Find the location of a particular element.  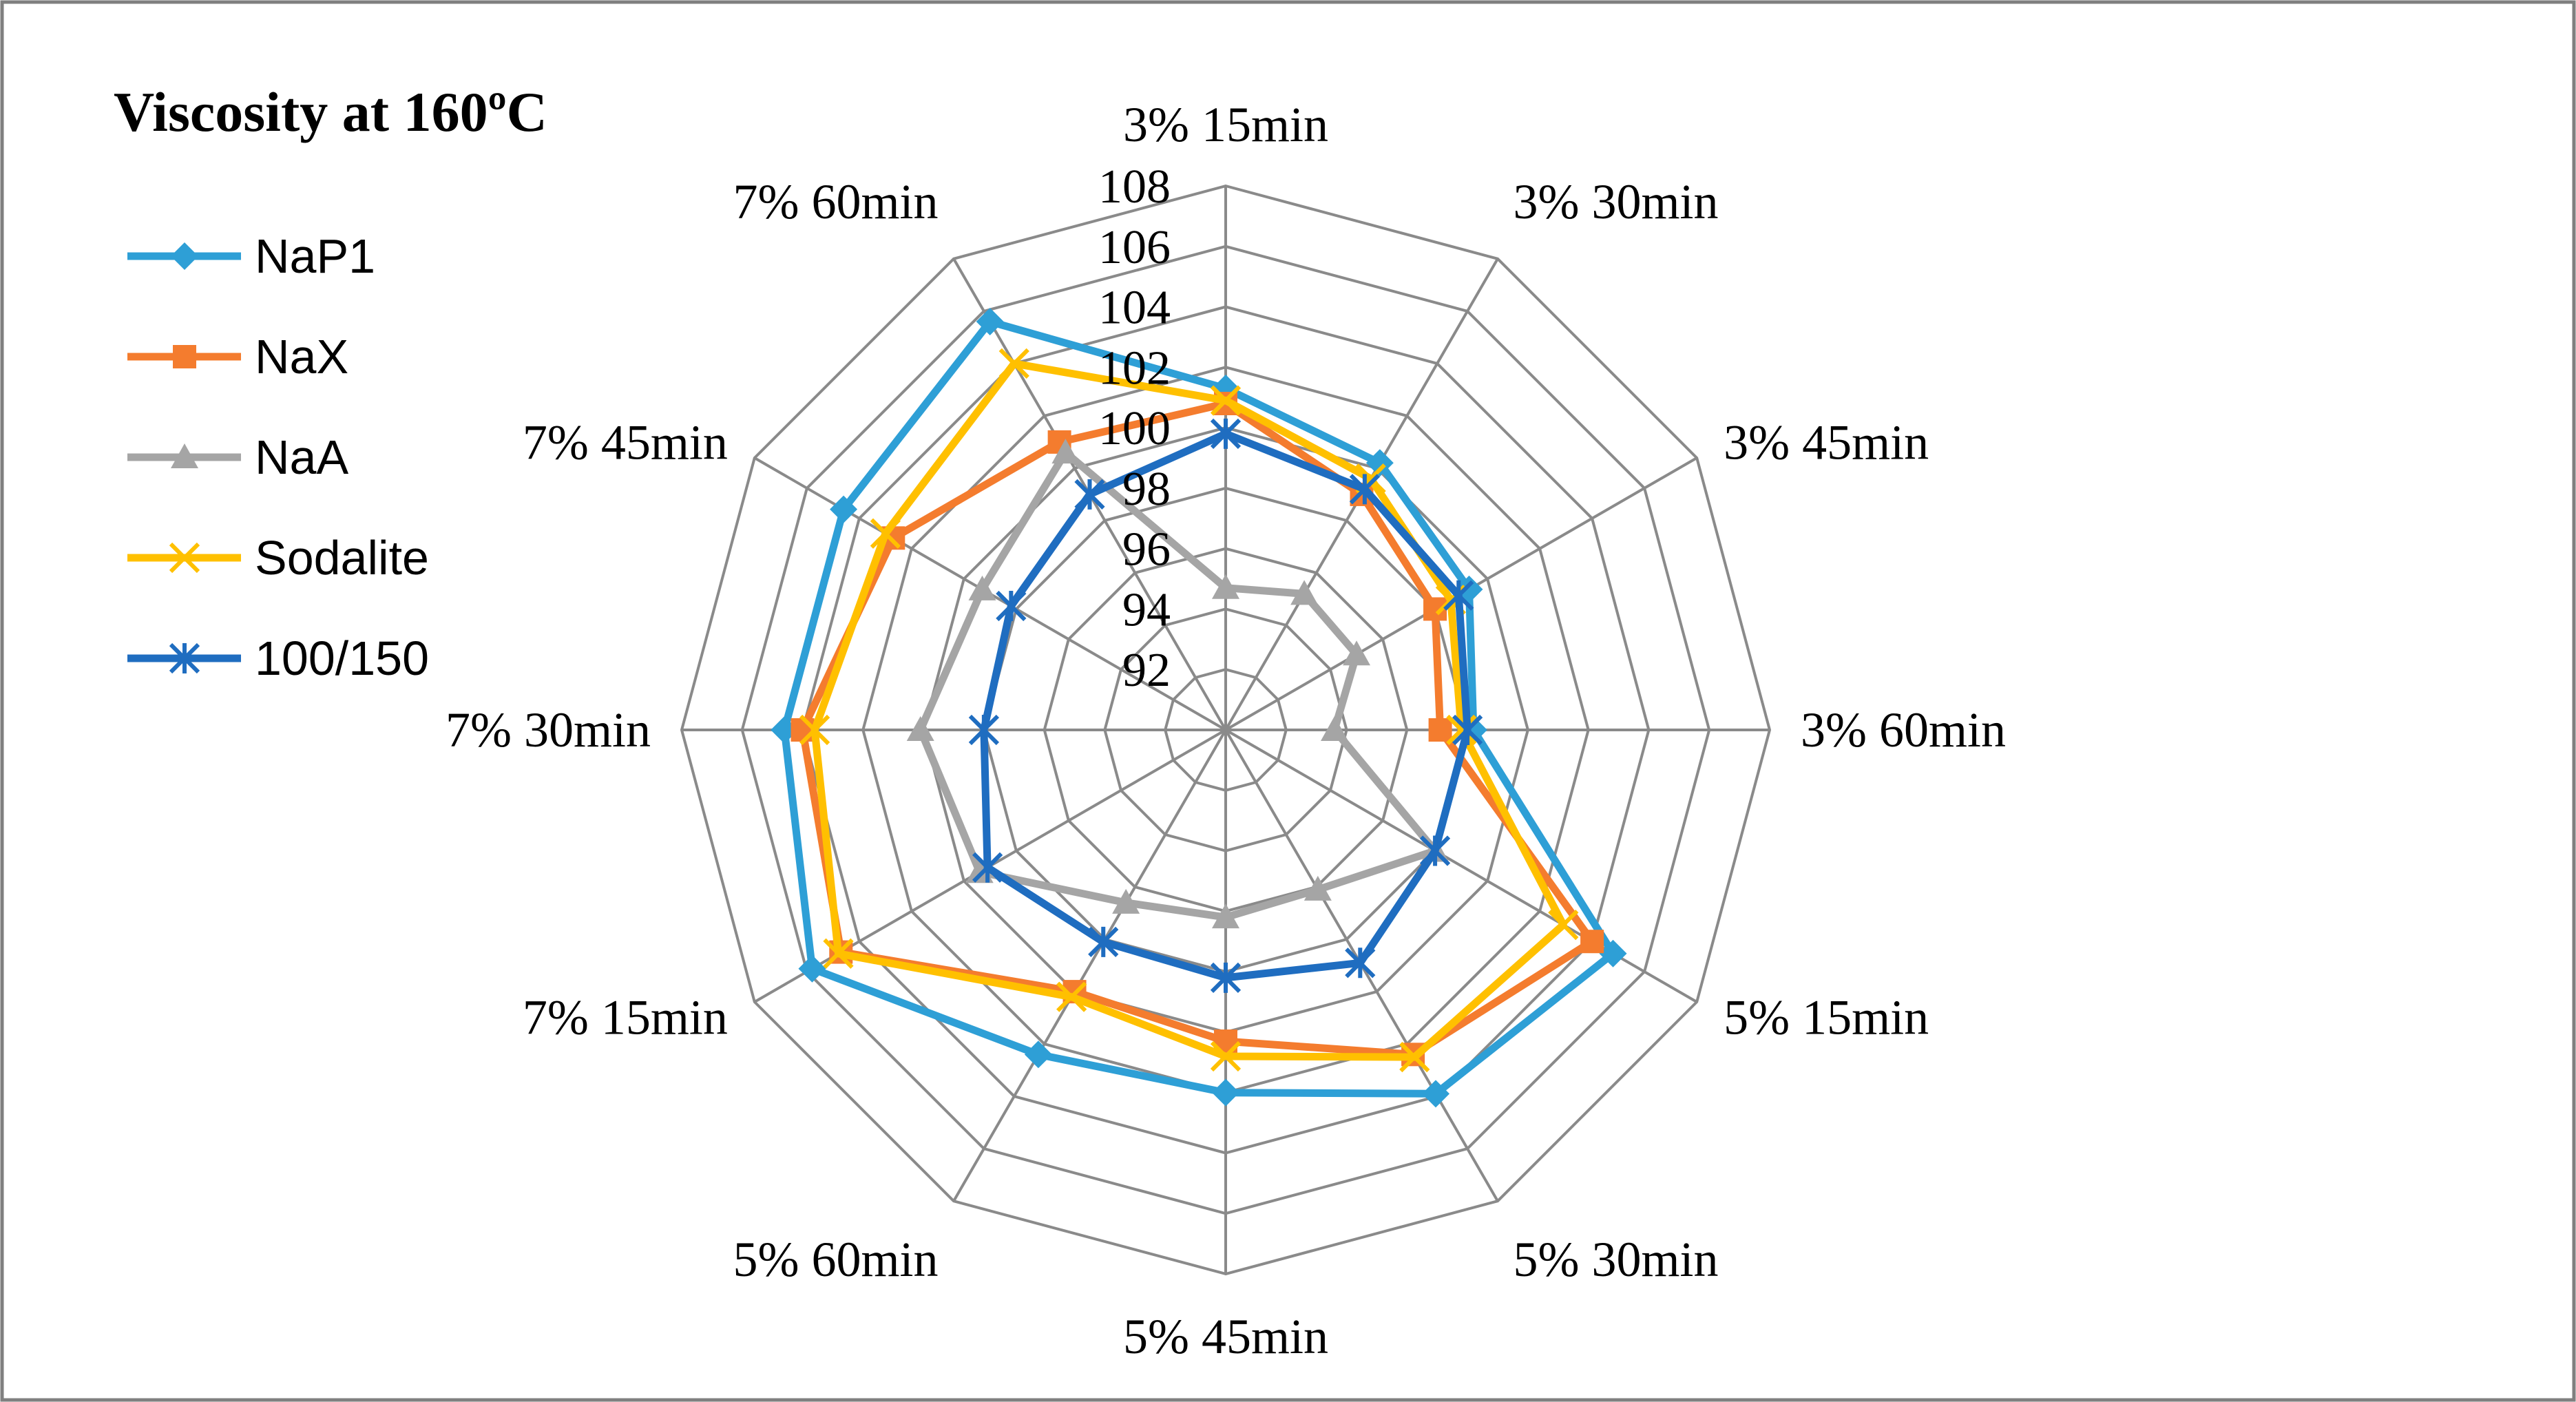

data-point-nap1-5-45min is located at coordinates (1225, 1092).